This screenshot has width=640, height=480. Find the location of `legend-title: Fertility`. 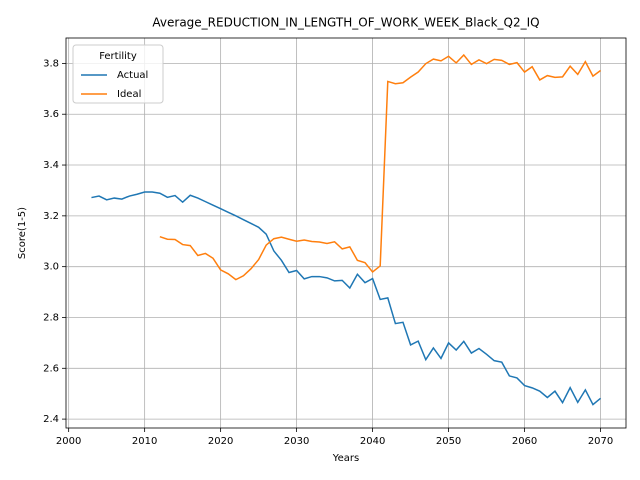

legend-title: Fertility is located at coordinates (118, 56).